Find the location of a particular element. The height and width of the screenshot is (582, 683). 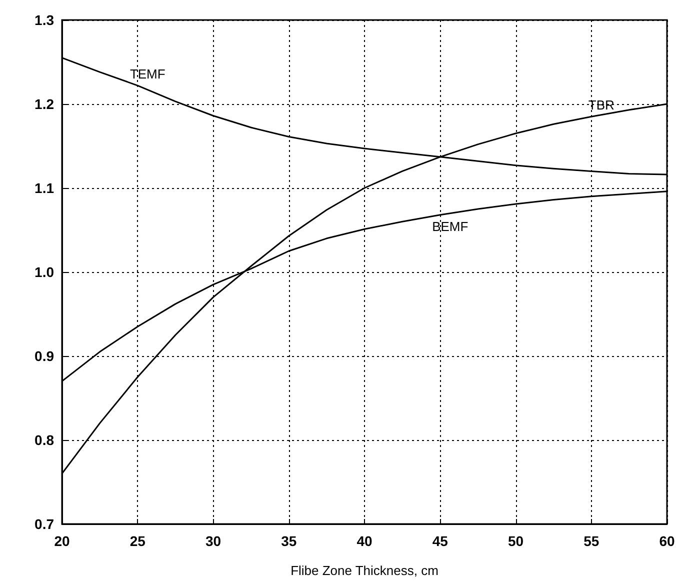

x-tick-label: 25 is located at coordinates (138, 541).